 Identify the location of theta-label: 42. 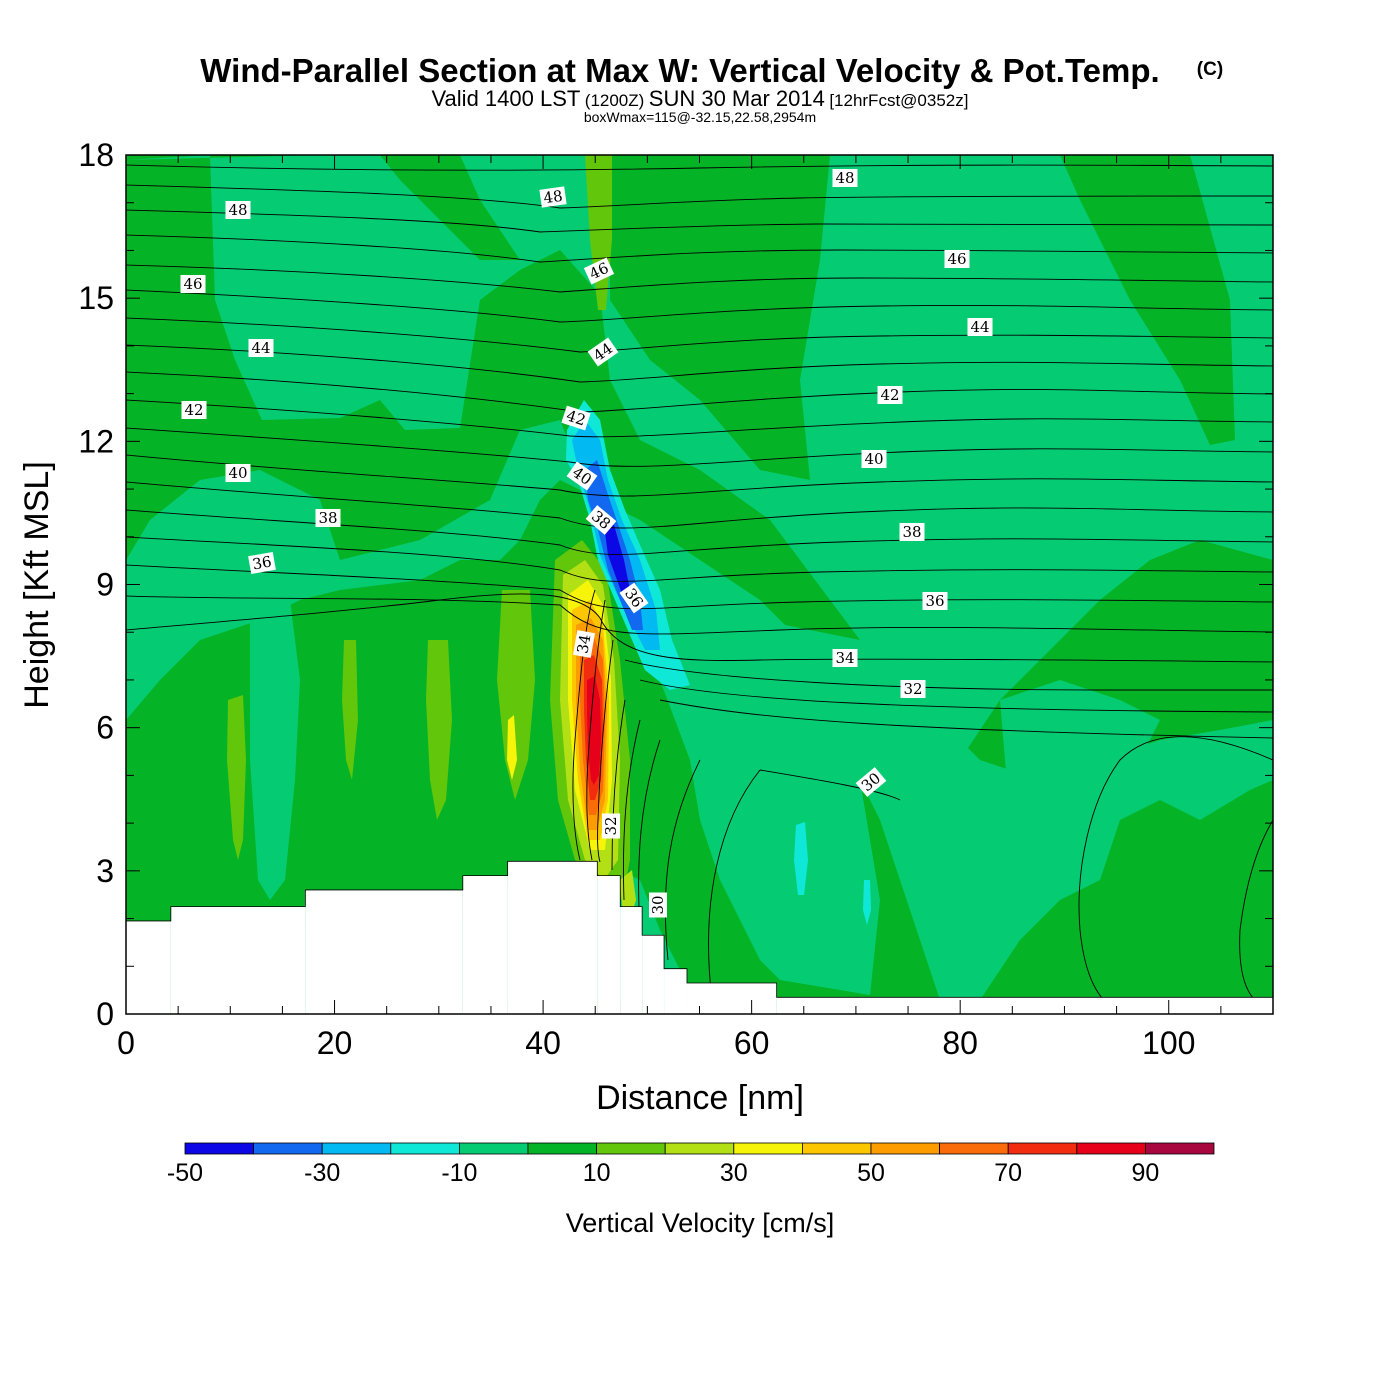
(576, 418).